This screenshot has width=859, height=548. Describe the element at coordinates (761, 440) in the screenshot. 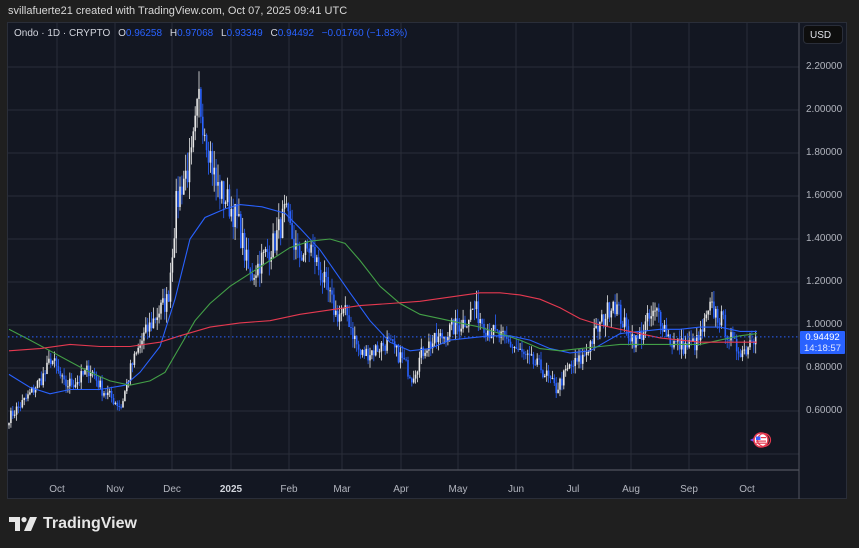

I see `us-flag-event-icon` at that location.